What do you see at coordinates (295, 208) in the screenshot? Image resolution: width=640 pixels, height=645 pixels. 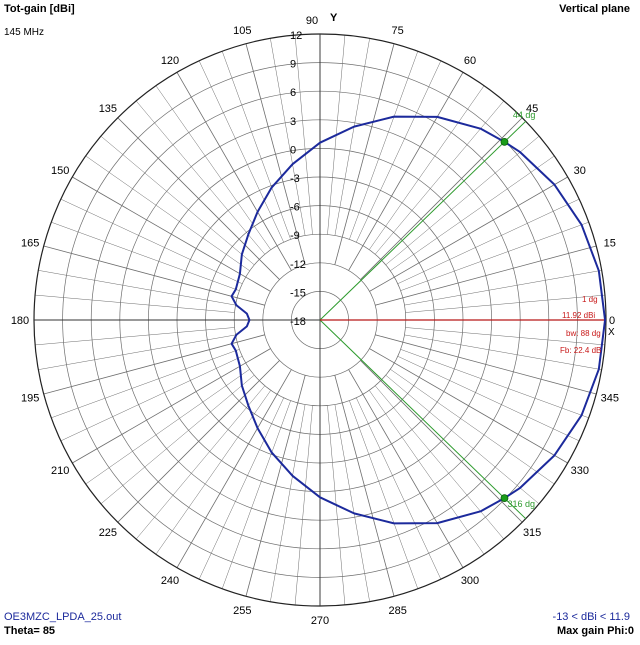 I see `radial-tick-label: -6` at bounding box center [295, 208].